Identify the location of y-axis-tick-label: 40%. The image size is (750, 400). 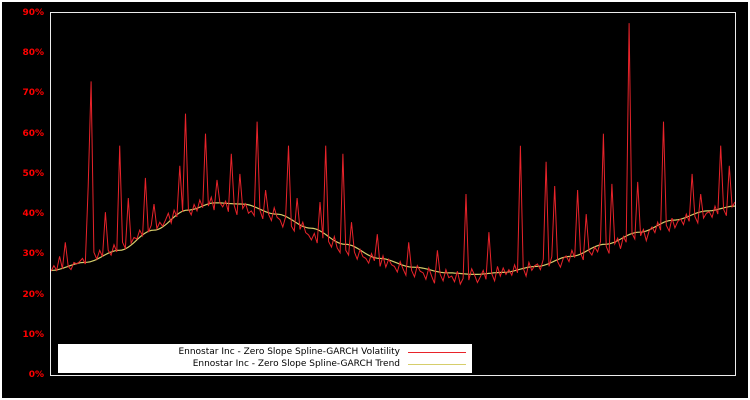
(33, 214).